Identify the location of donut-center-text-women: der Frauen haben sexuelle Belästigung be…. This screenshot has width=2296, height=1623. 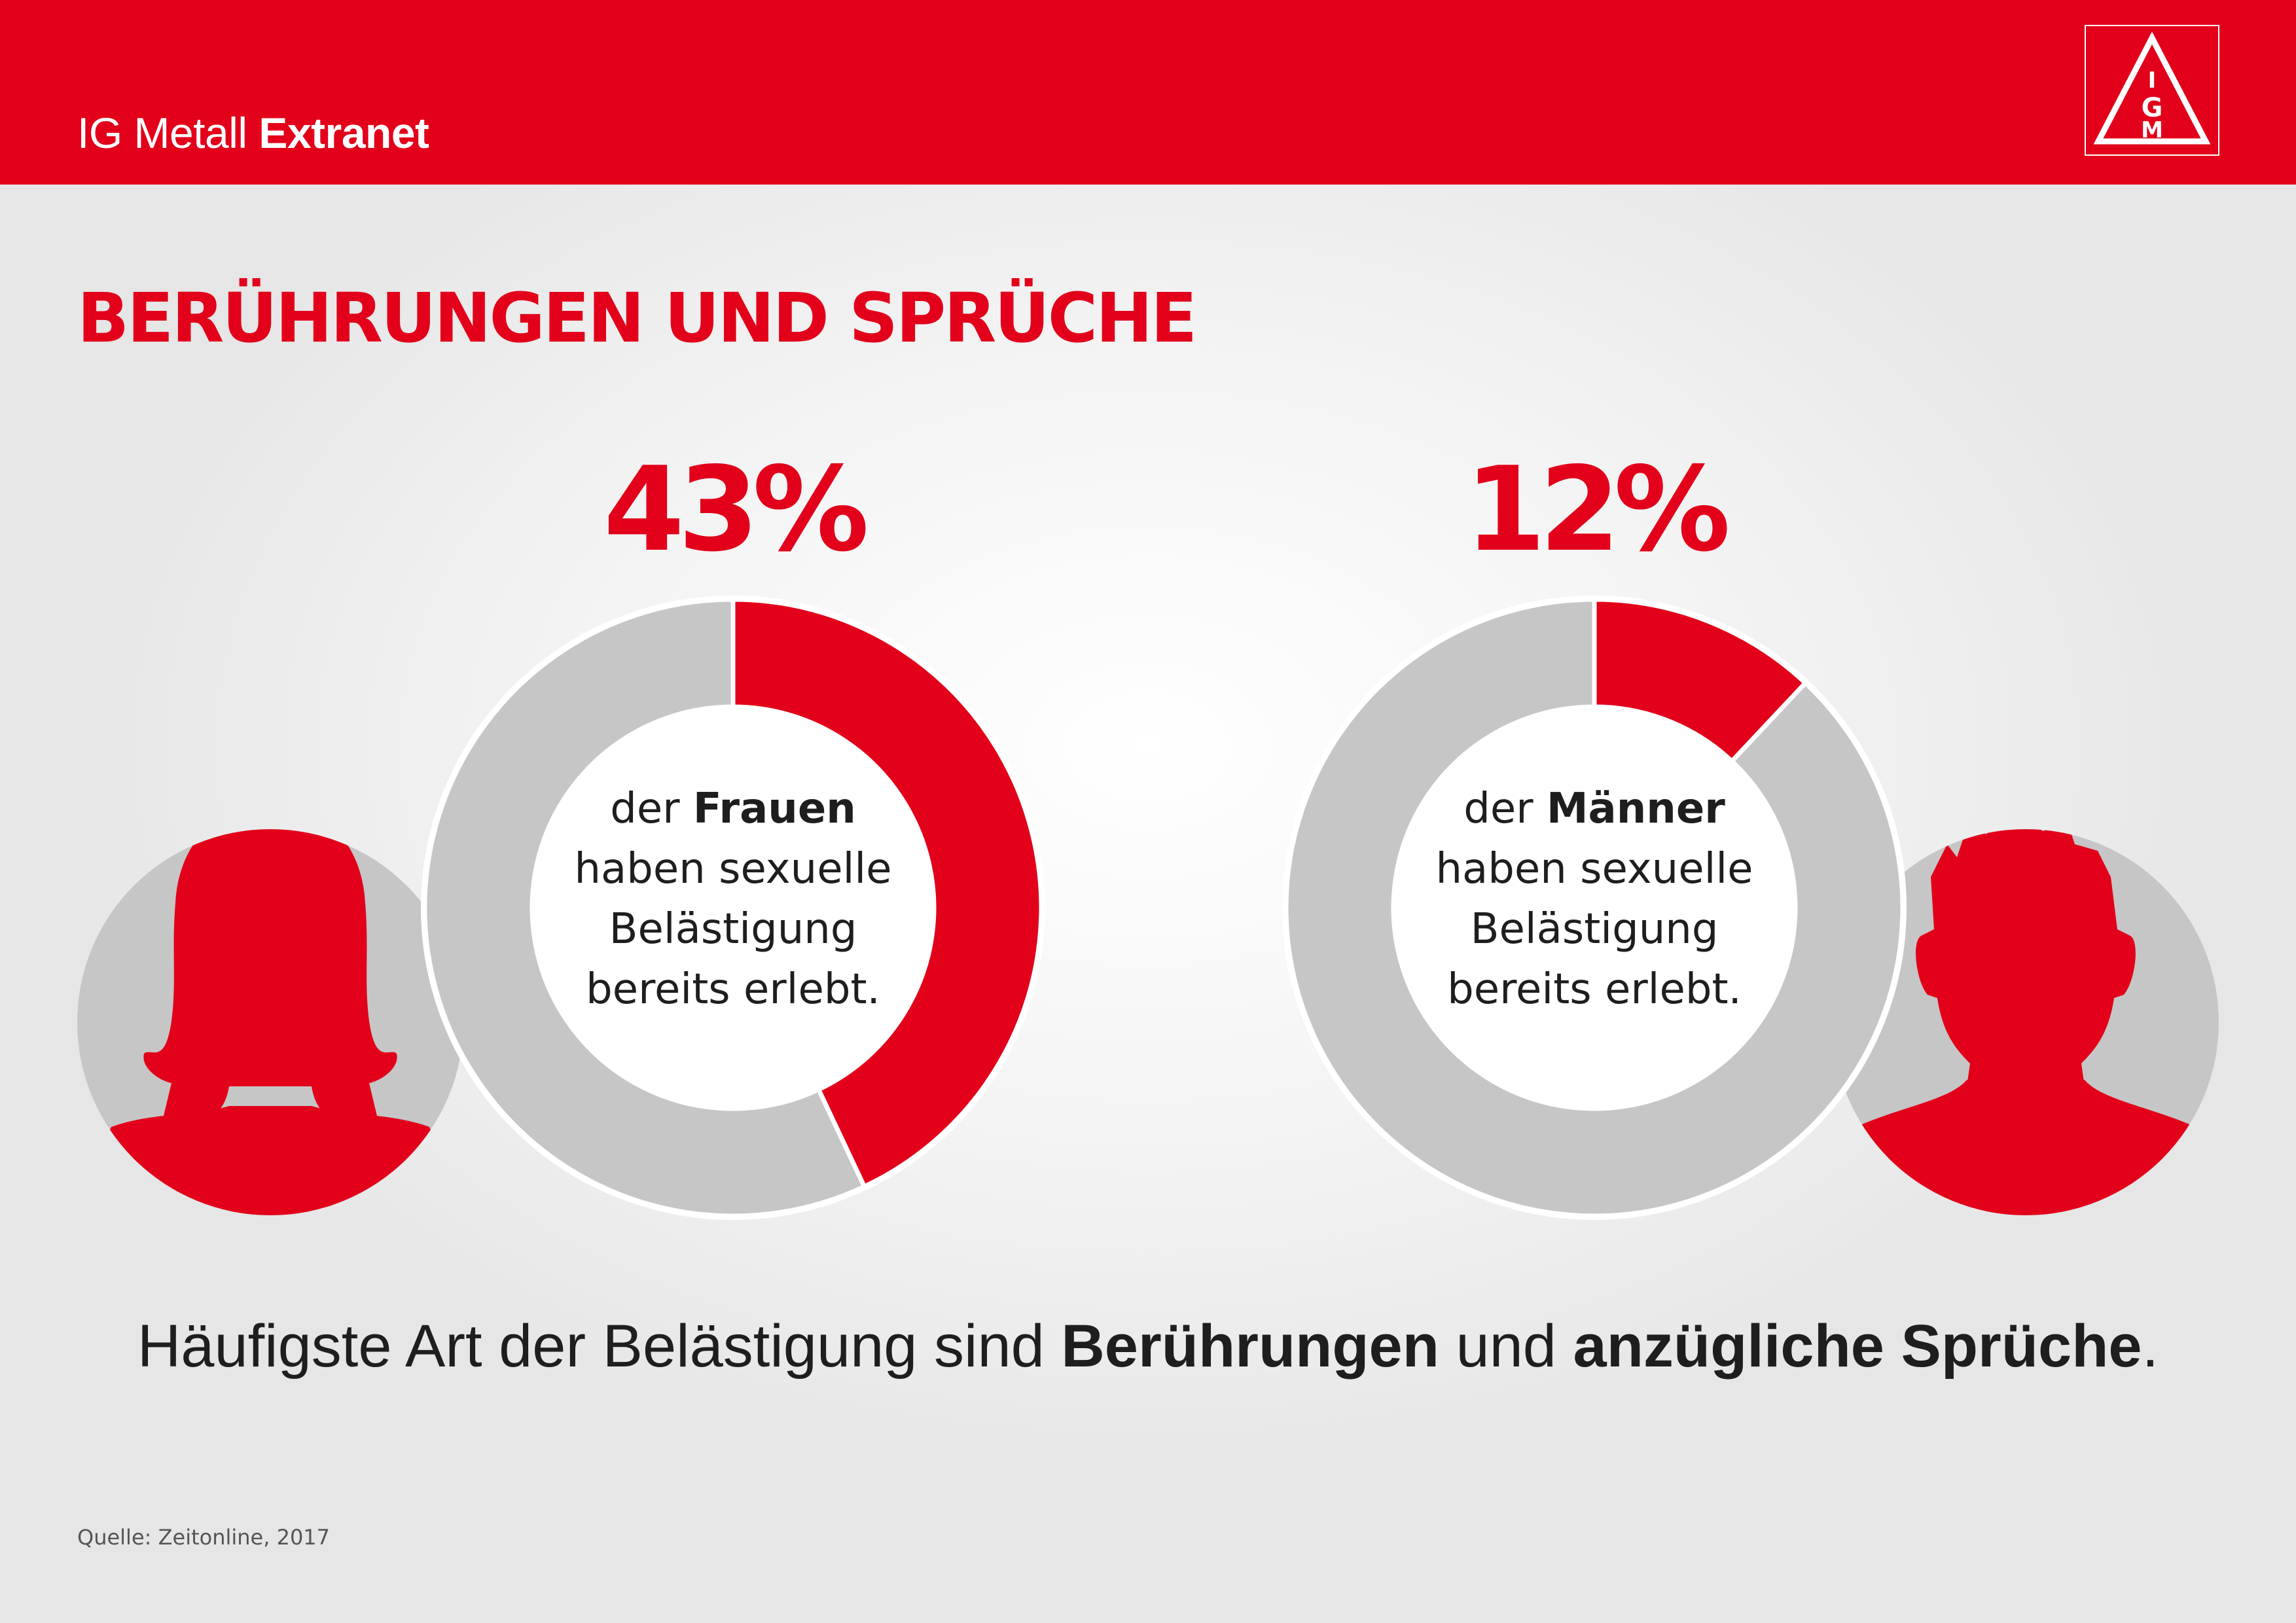
(733, 899).